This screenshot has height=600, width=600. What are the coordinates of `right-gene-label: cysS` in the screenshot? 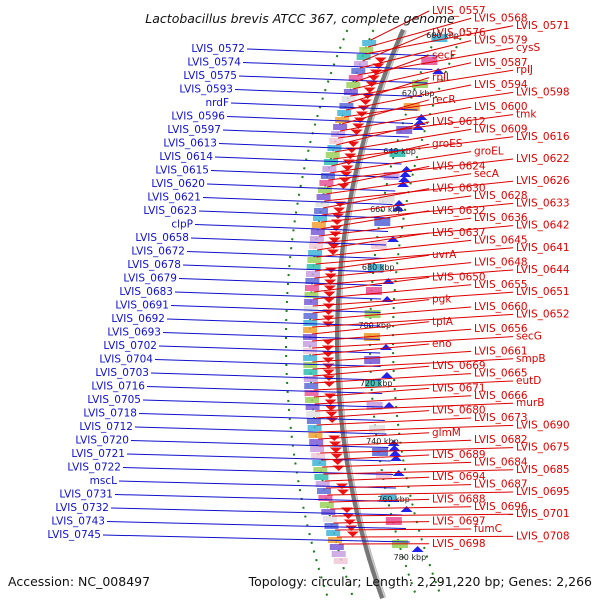 It's located at (528, 48).